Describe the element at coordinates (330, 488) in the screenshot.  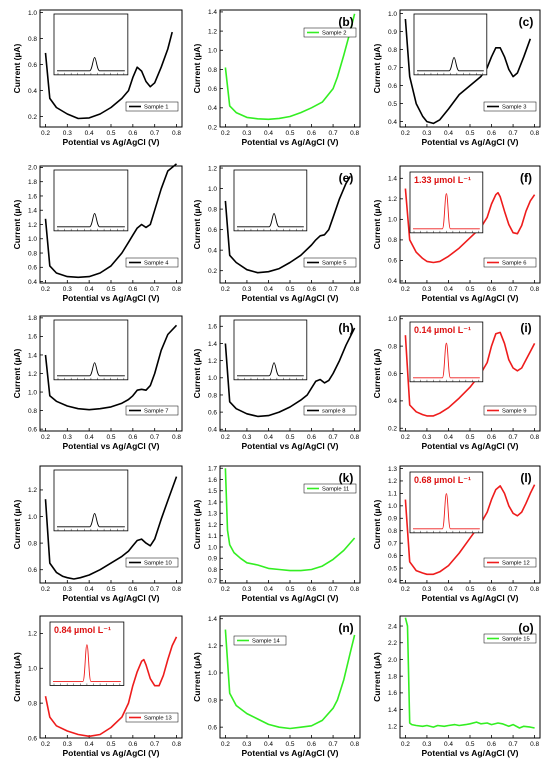
I see `legend: Sample 11` at that location.